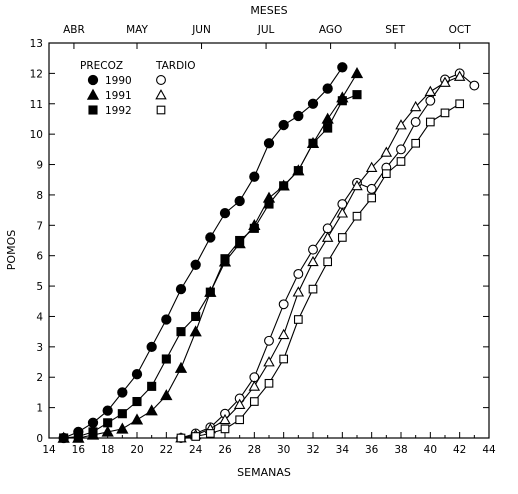 This screenshot has width=518, height=494. I want to click on x-tick-label: 44, so click(489, 450).